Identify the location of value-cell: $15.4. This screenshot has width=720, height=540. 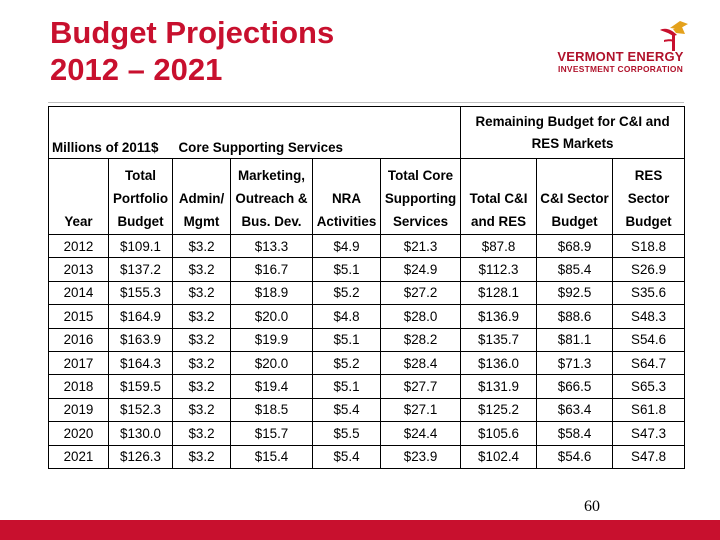
(272, 456).